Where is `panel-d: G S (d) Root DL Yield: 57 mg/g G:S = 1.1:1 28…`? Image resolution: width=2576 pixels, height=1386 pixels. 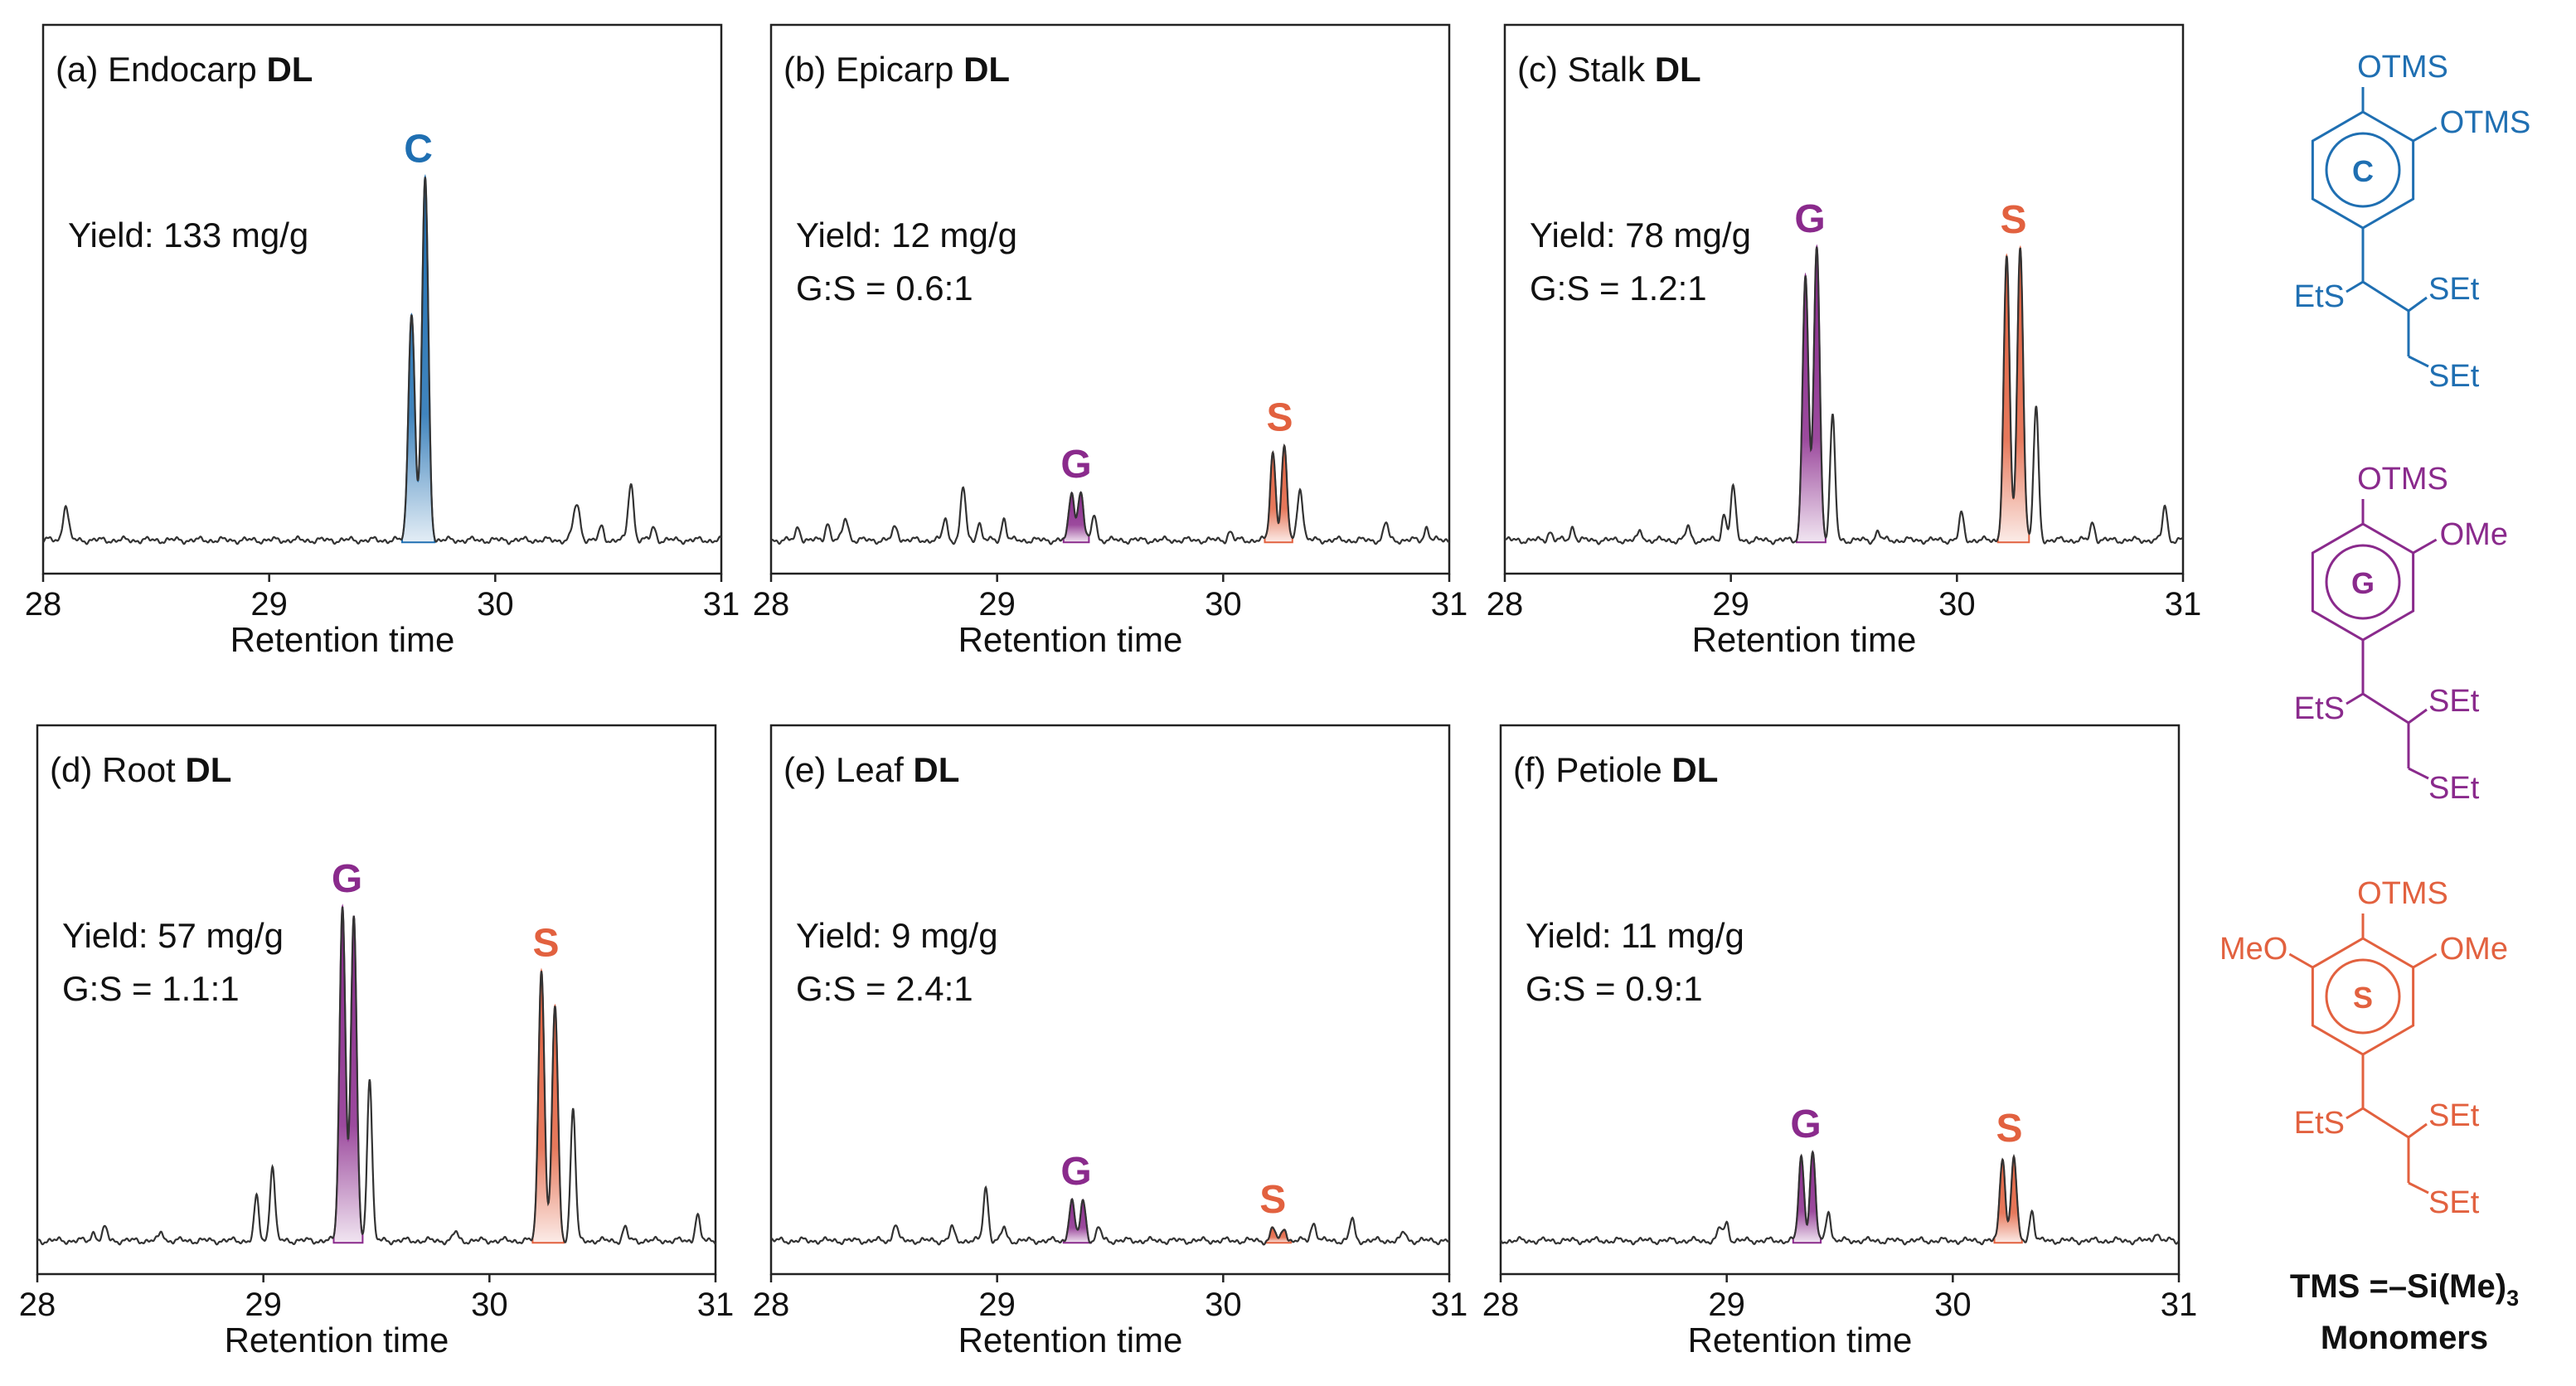
panel-d: G S (d) Root DL Yield: 57 mg/g G:S = 1.1:1 28… is located at coordinates (377, 1041).